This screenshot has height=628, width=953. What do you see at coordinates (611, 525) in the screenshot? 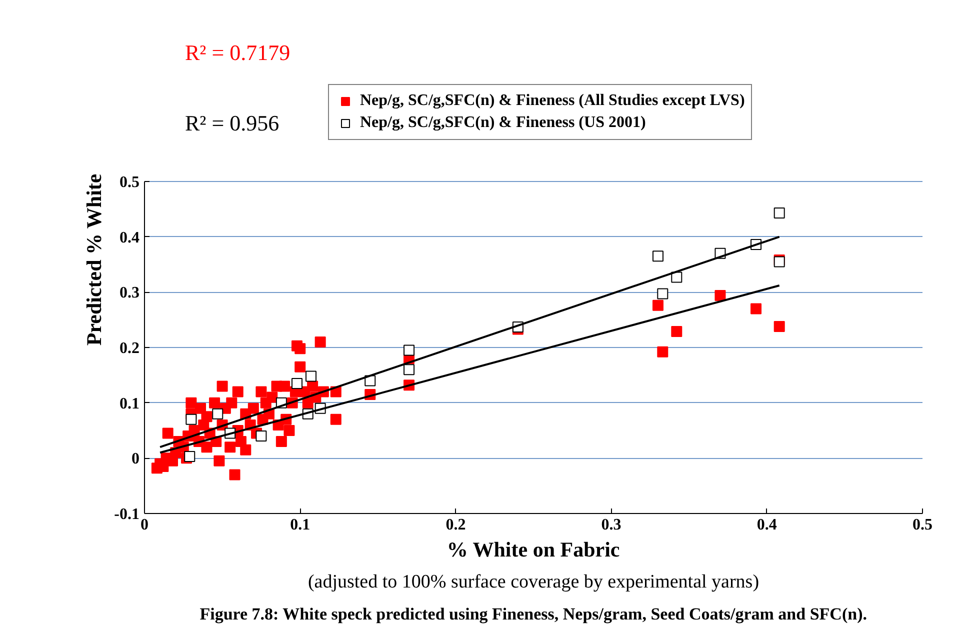
I see `x-tick-label: 0.3` at bounding box center [611, 525].